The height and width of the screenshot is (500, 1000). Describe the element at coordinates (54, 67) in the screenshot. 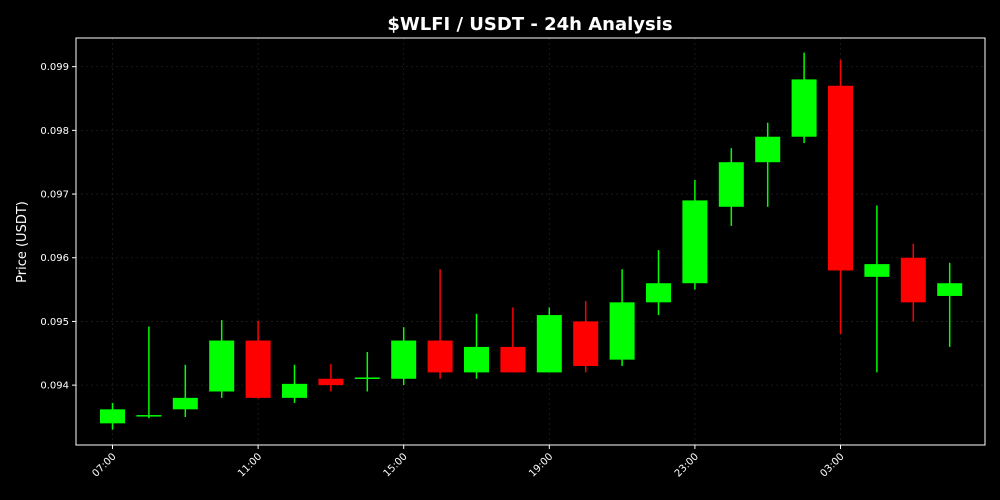

I see `y-tick-label: 0.099` at that location.